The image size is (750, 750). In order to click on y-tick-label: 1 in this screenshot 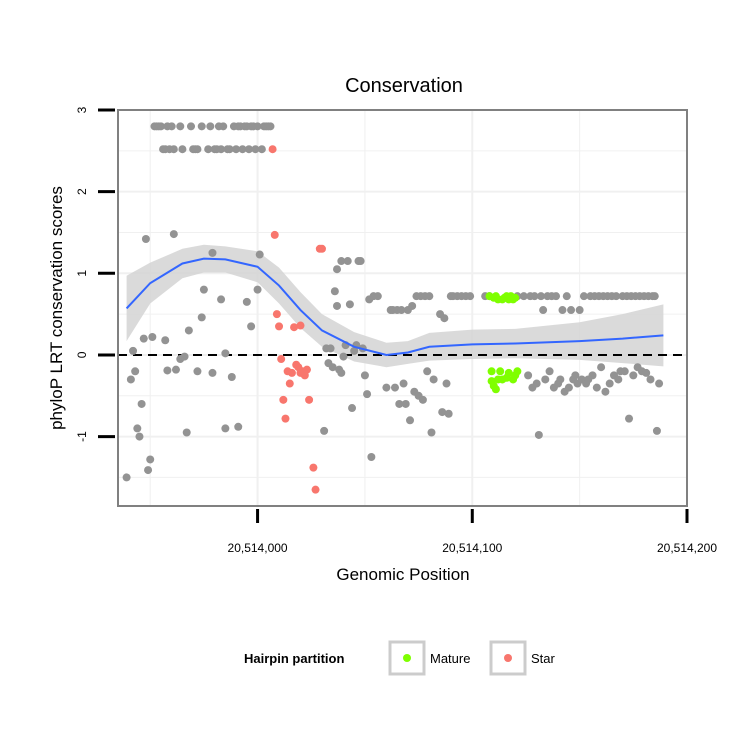, I will do `click(82, 273)`.